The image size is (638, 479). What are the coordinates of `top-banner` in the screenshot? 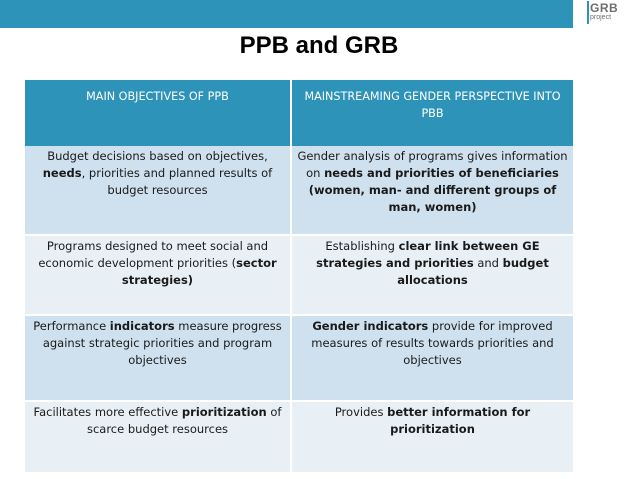 It's located at (286, 14).